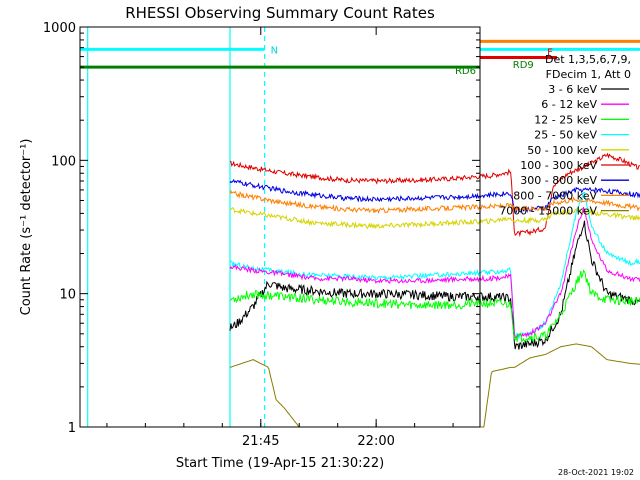 Image resolution: width=640 pixels, height=480 pixels. What do you see at coordinates (548, 211) in the screenshot?
I see `legend-label-8: 7000 - 15000 keV` at bounding box center [548, 211].